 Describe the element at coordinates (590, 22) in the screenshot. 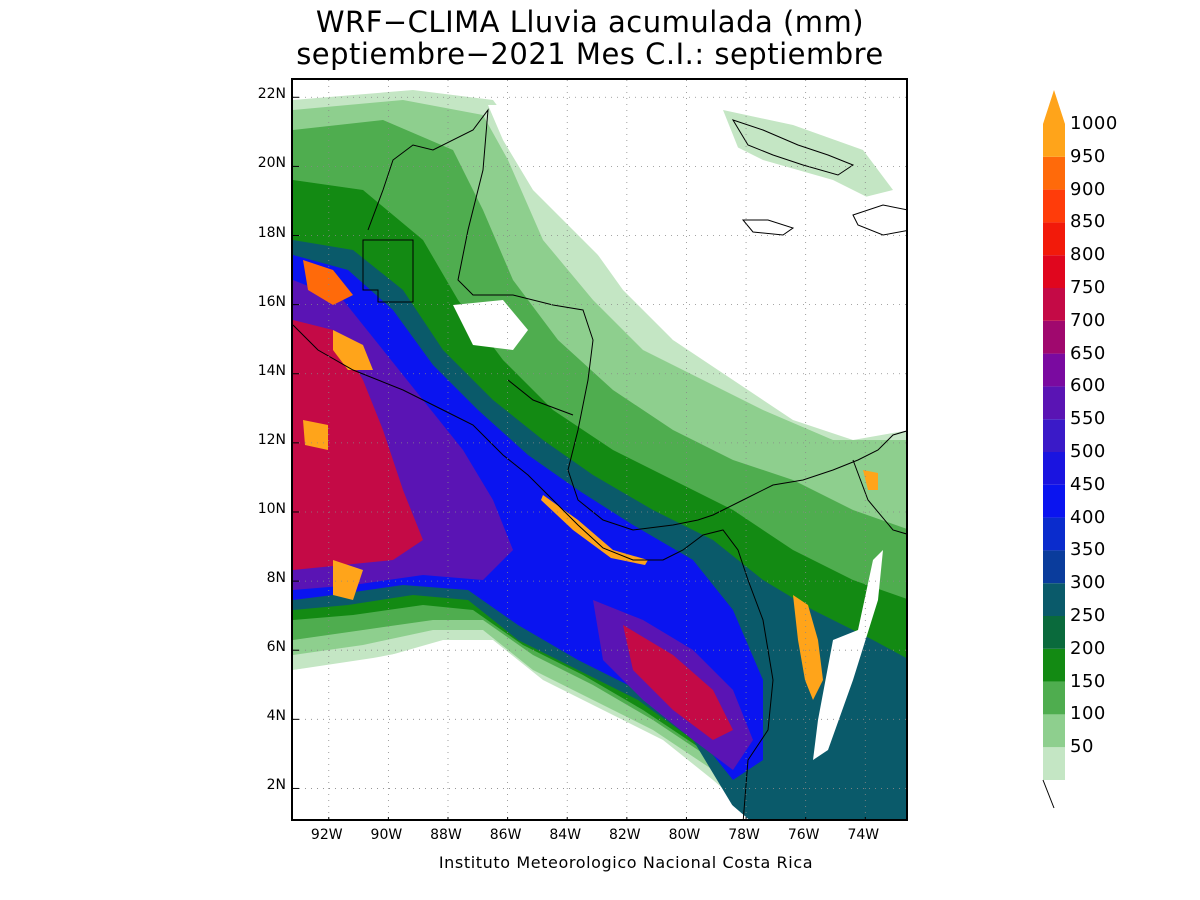

I see `chart-title: WRF−CLIMA Lluvia acumulada (mm)` at that location.